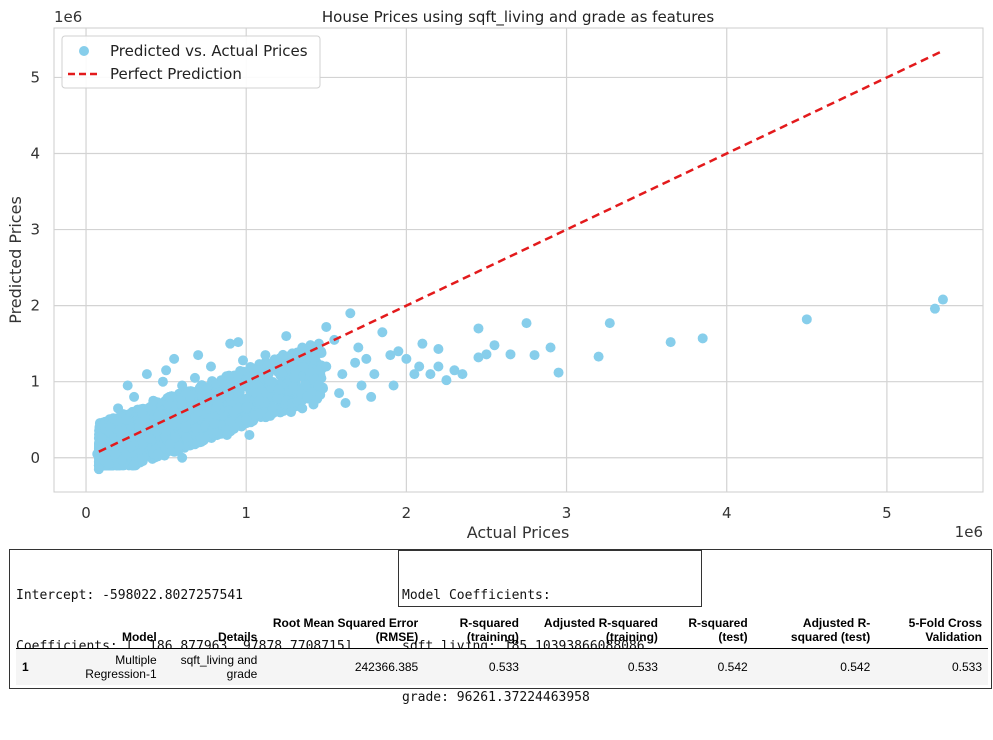 The width and height of the screenshot is (993, 740). Describe the element at coordinates (344, 666) in the screenshot. I see `cell-rmse: 242366.385` at that location.